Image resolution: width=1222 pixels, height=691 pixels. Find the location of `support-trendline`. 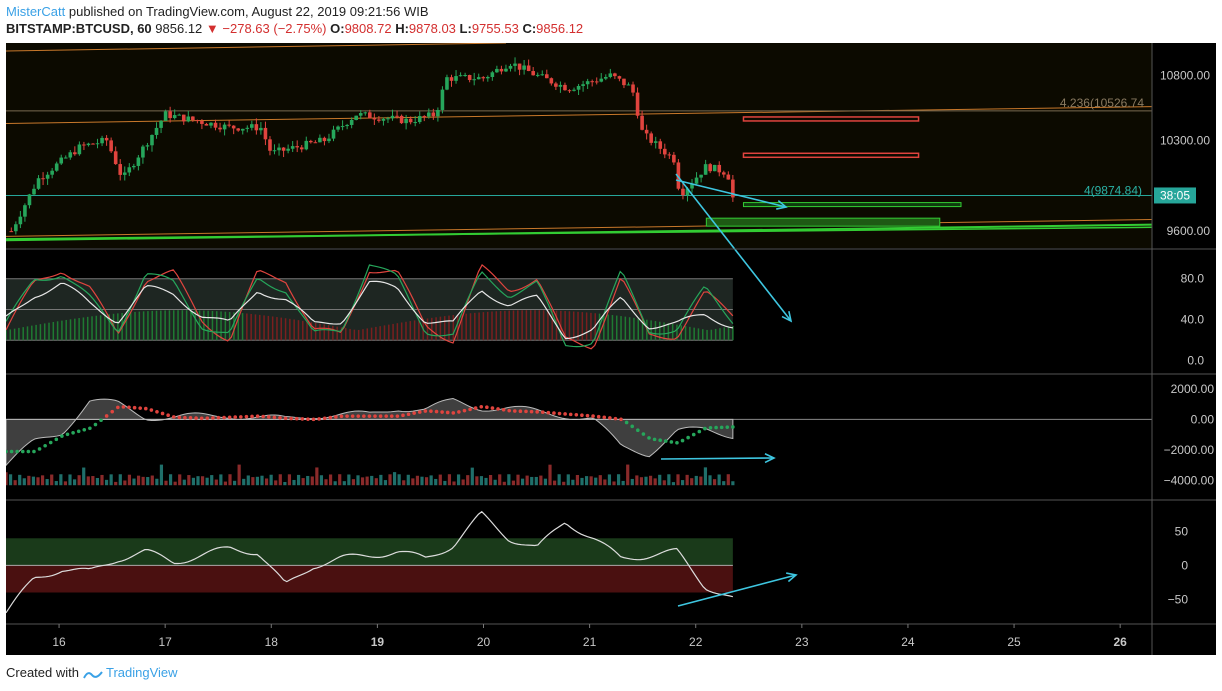

support-trendline is located at coordinates (579, 227).